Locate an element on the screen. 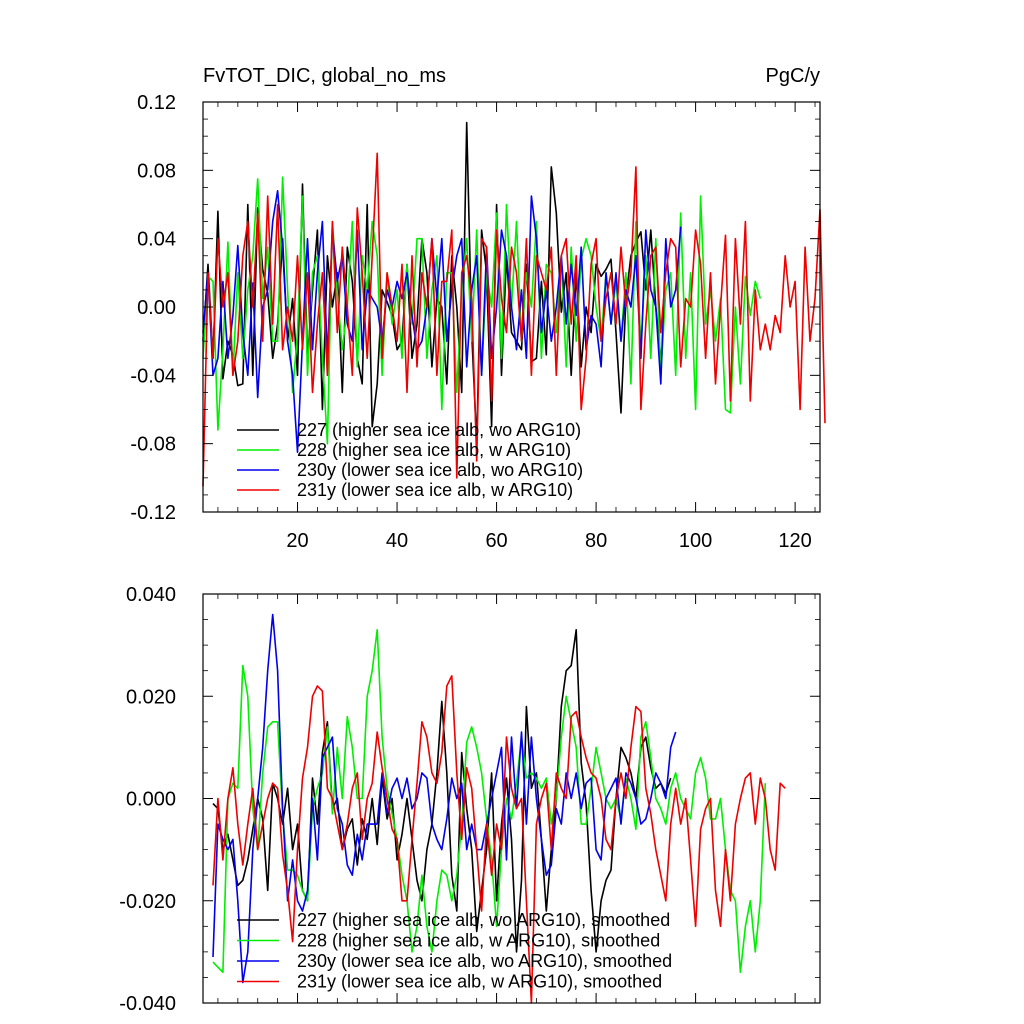  y-tick-label: -0.12 is located at coordinates (153, 513).